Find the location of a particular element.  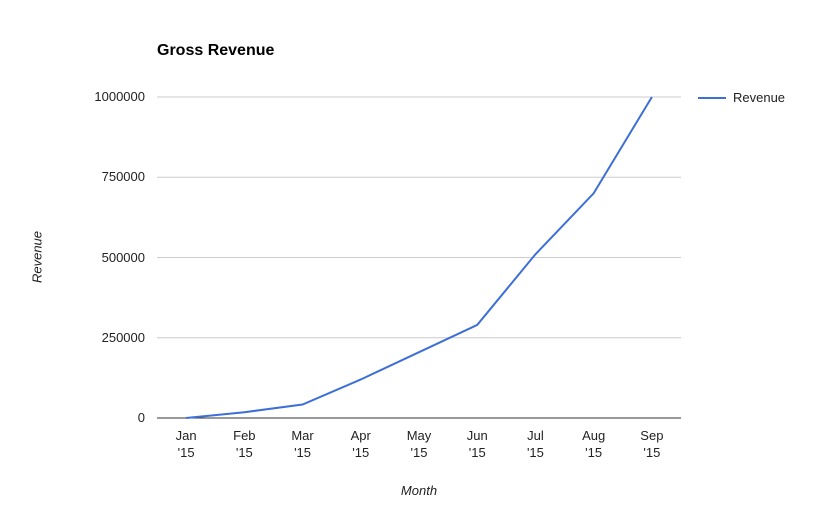

x-tick-label: Aug '15 is located at coordinates (594, 444).